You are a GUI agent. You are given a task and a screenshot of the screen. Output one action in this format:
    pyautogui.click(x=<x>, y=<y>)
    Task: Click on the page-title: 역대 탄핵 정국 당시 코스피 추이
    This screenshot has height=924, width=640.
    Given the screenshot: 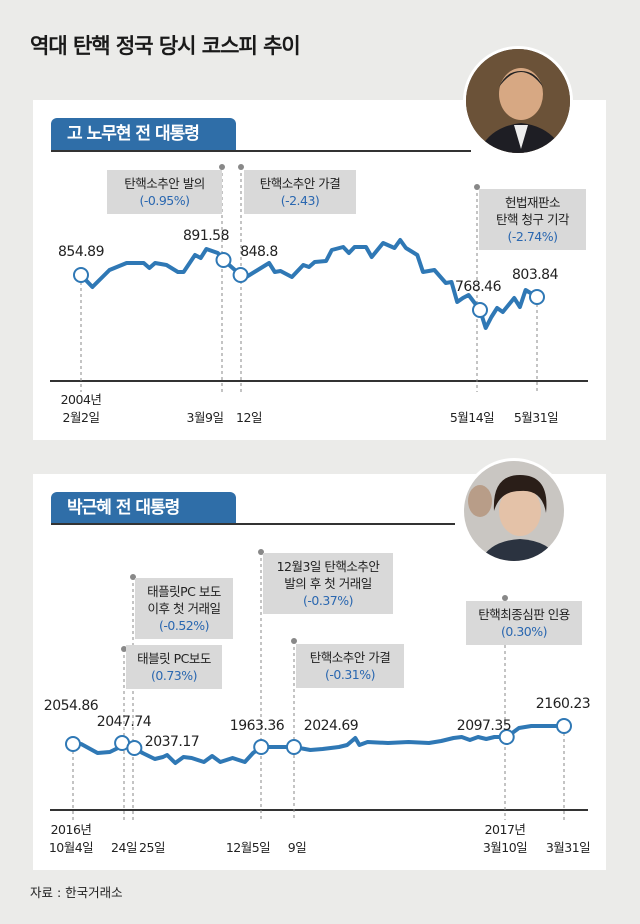 What is the action you would take?
    pyautogui.click(x=165, y=46)
    